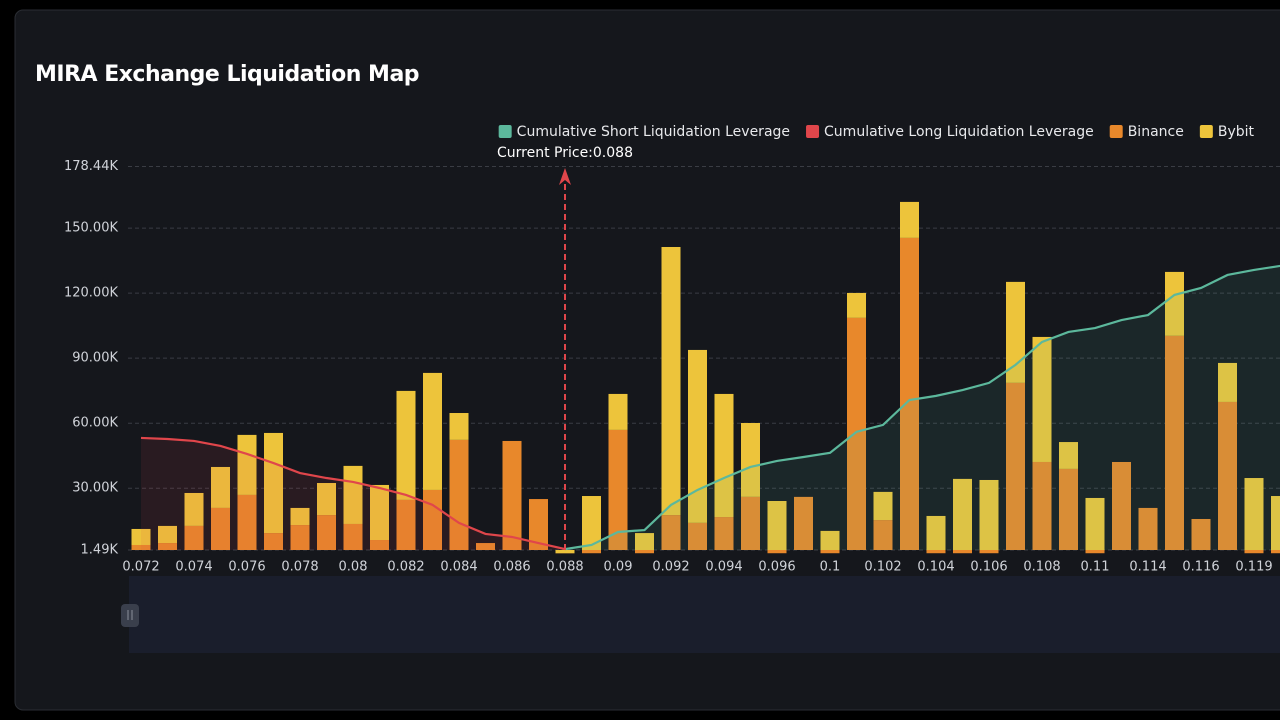 This screenshot has height=720, width=1280. Describe the element at coordinates (935, 567) in the screenshot. I see `x-tick-label: 0.104` at that location.